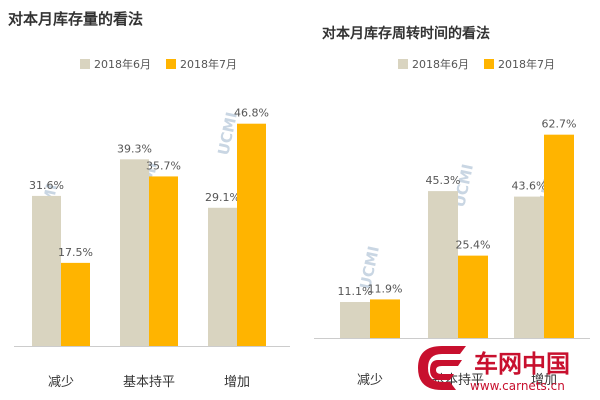 This screenshot has width=600, height=400. I want to click on value-label-inventory-2-0: 29.1%, so click(222, 197).